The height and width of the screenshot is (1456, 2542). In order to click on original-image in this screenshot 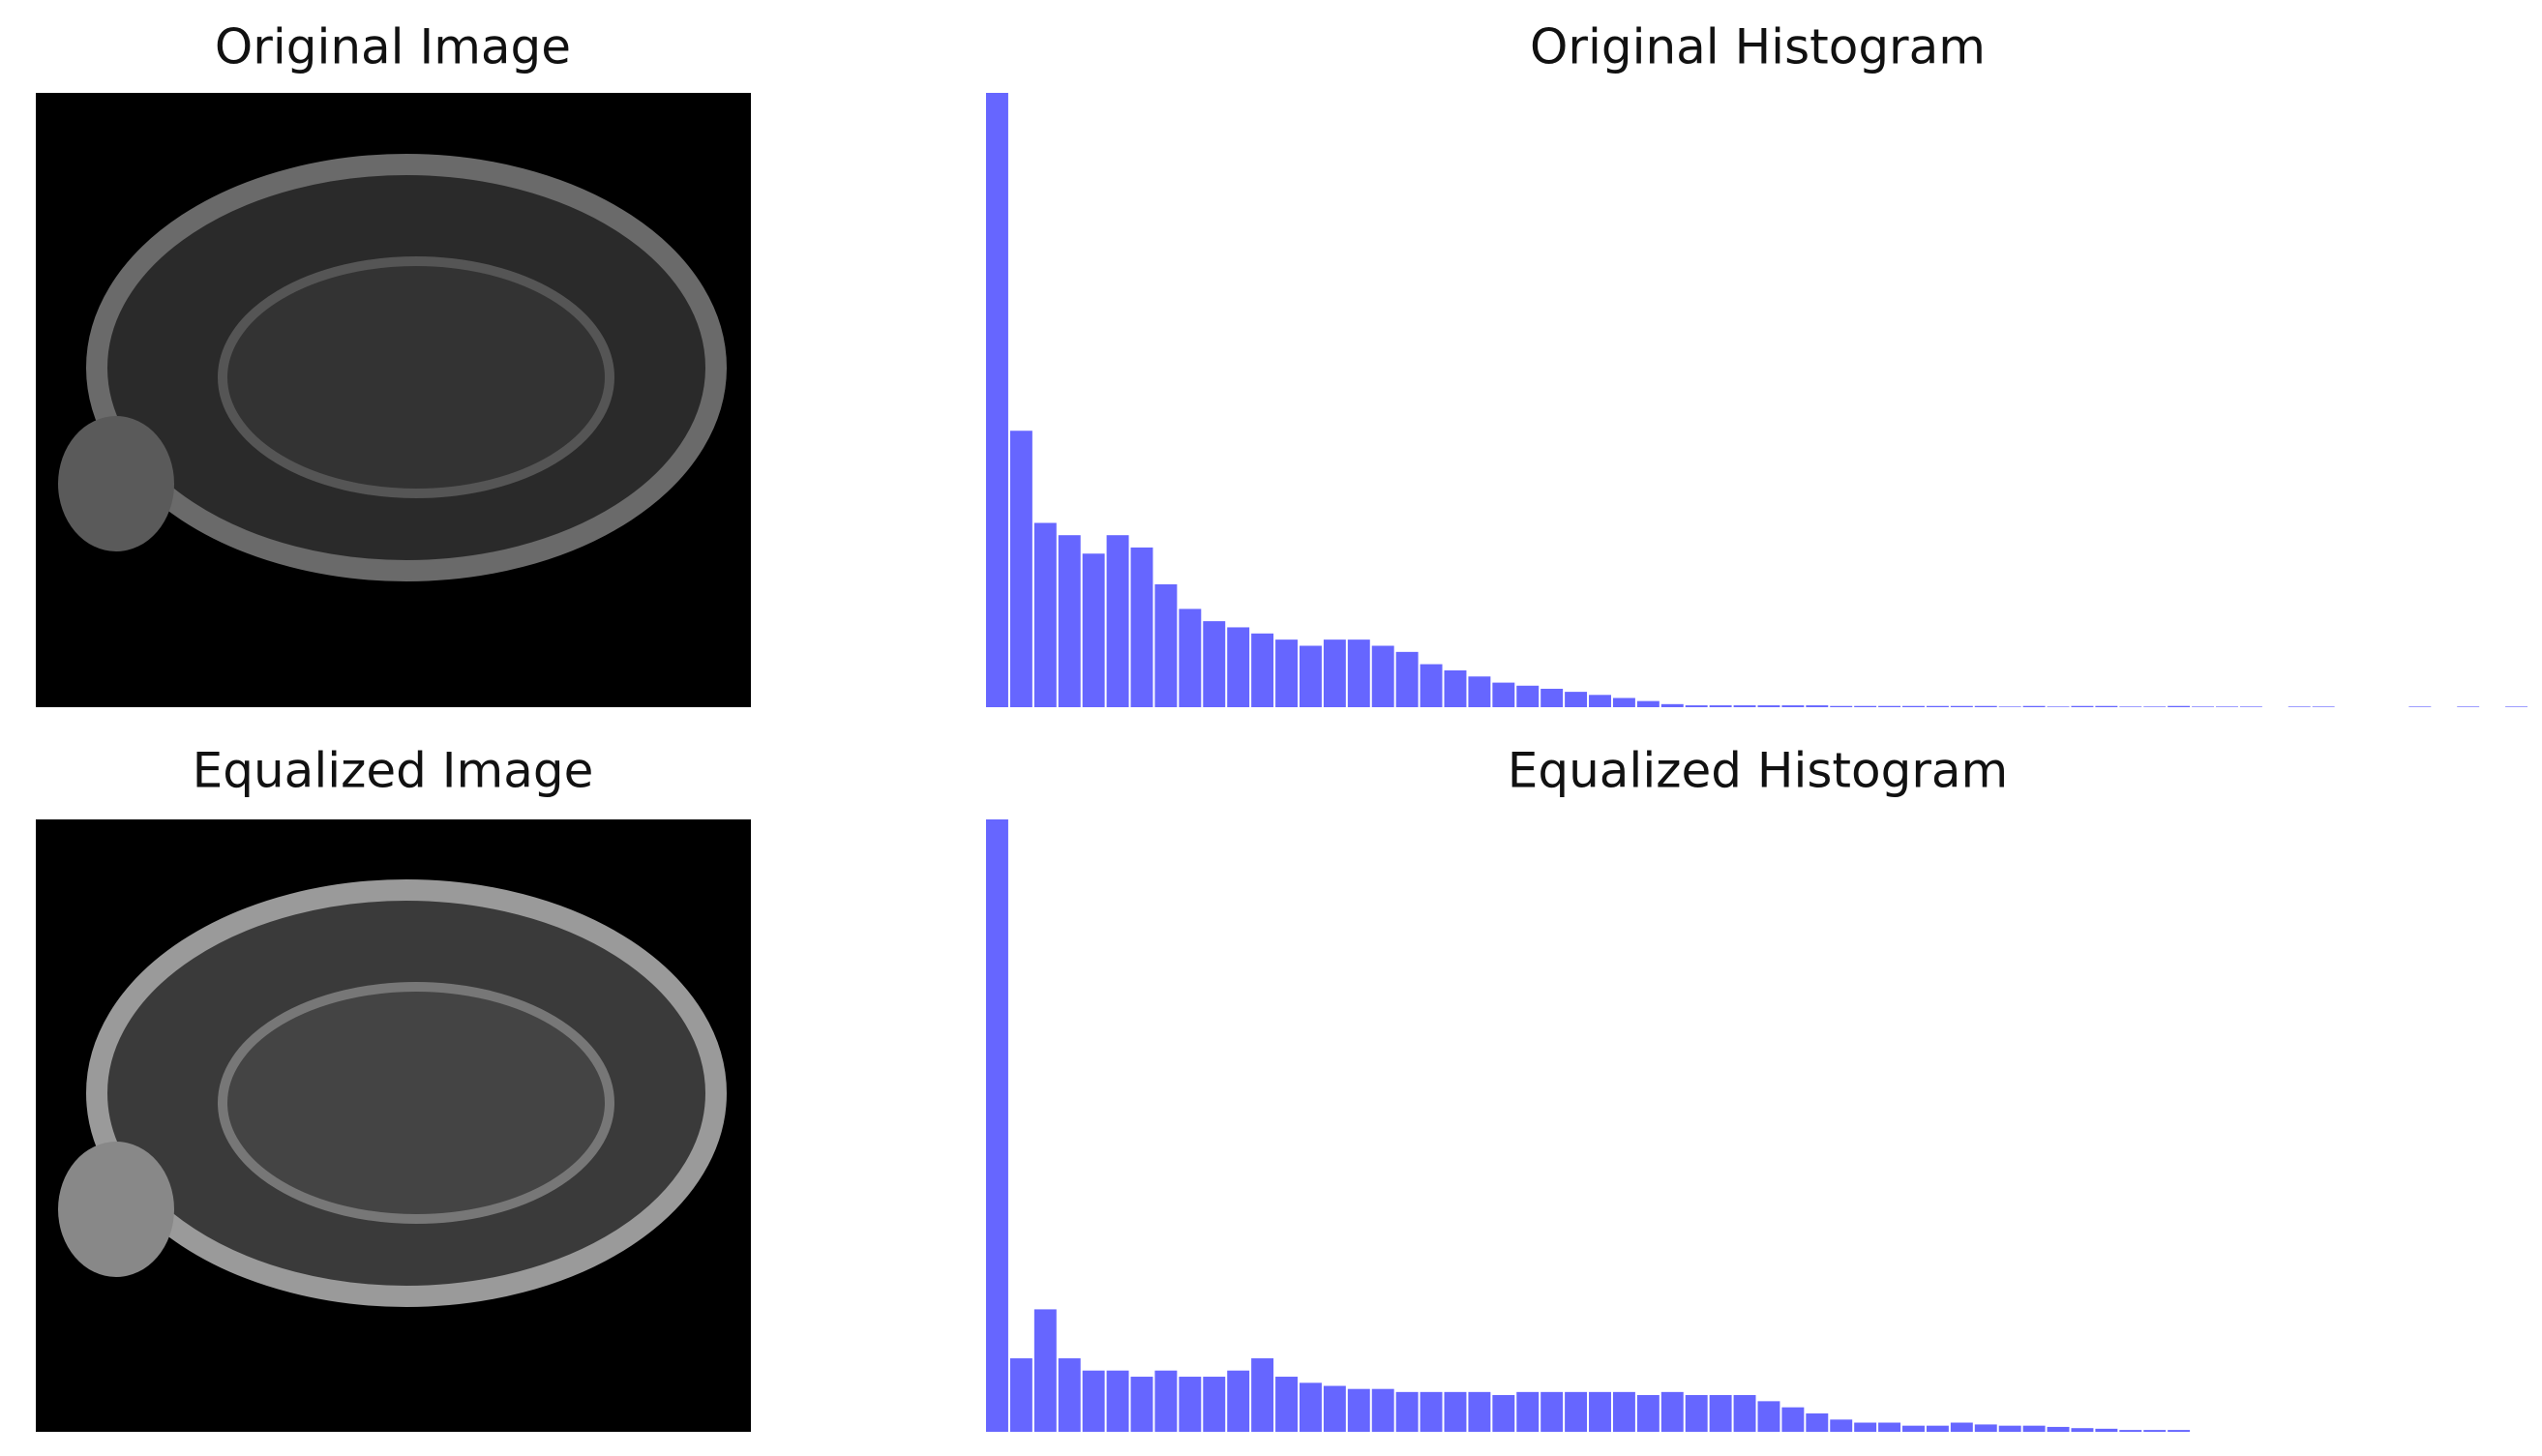, I will do `click(393, 400)`.